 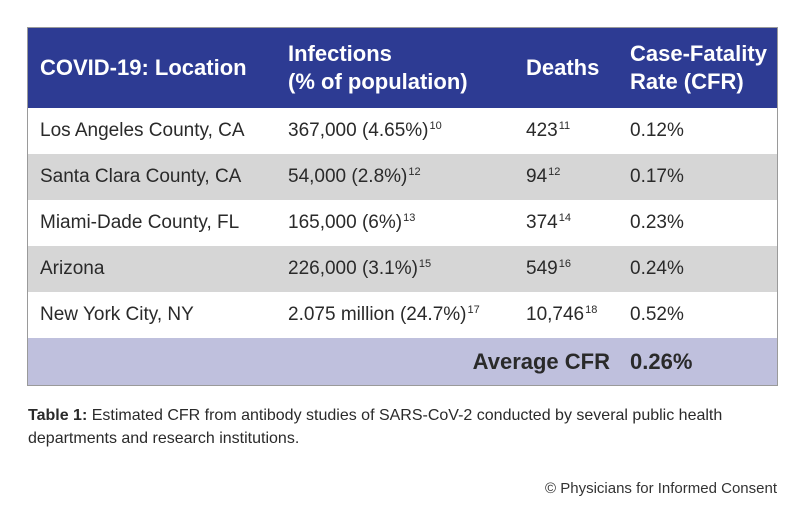 I want to click on cell-cfr: 0.23%, so click(x=657, y=222).